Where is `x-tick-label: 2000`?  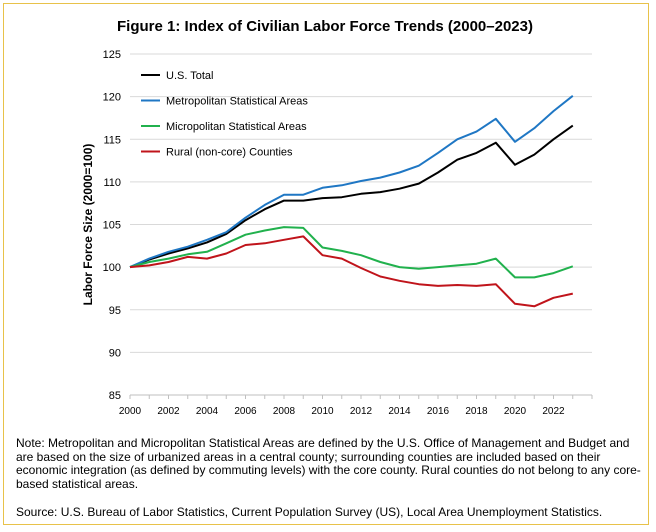
x-tick-label: 2000 is located at coordinates (130, 411).